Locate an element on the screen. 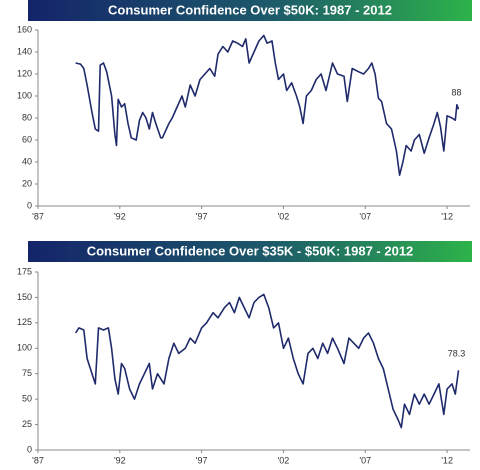 The image size is (480, 470). y-tick-label: 20 is located at coordinates (27, 183).